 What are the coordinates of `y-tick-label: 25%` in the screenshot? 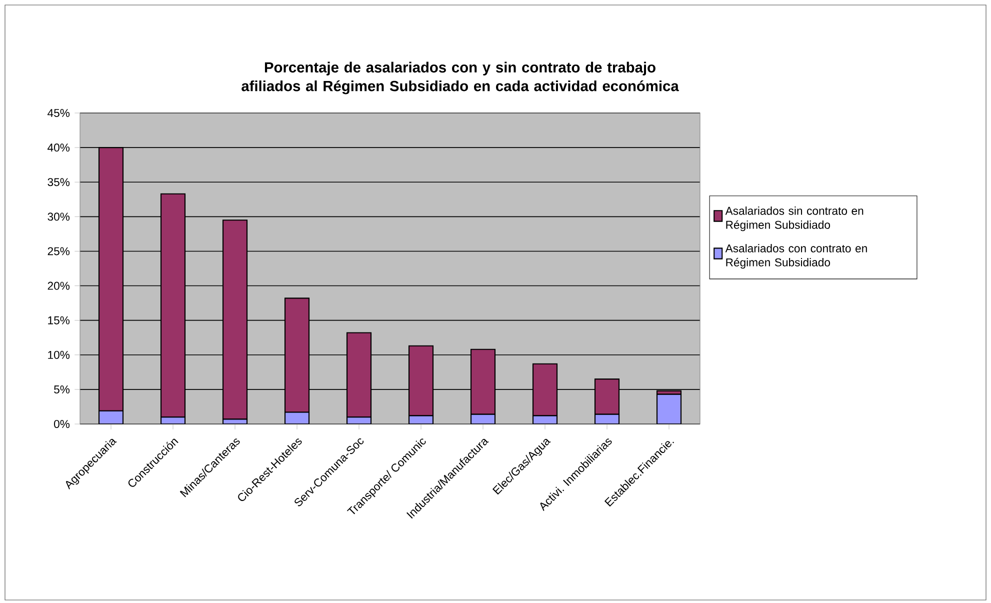 It's located at (59, 251).